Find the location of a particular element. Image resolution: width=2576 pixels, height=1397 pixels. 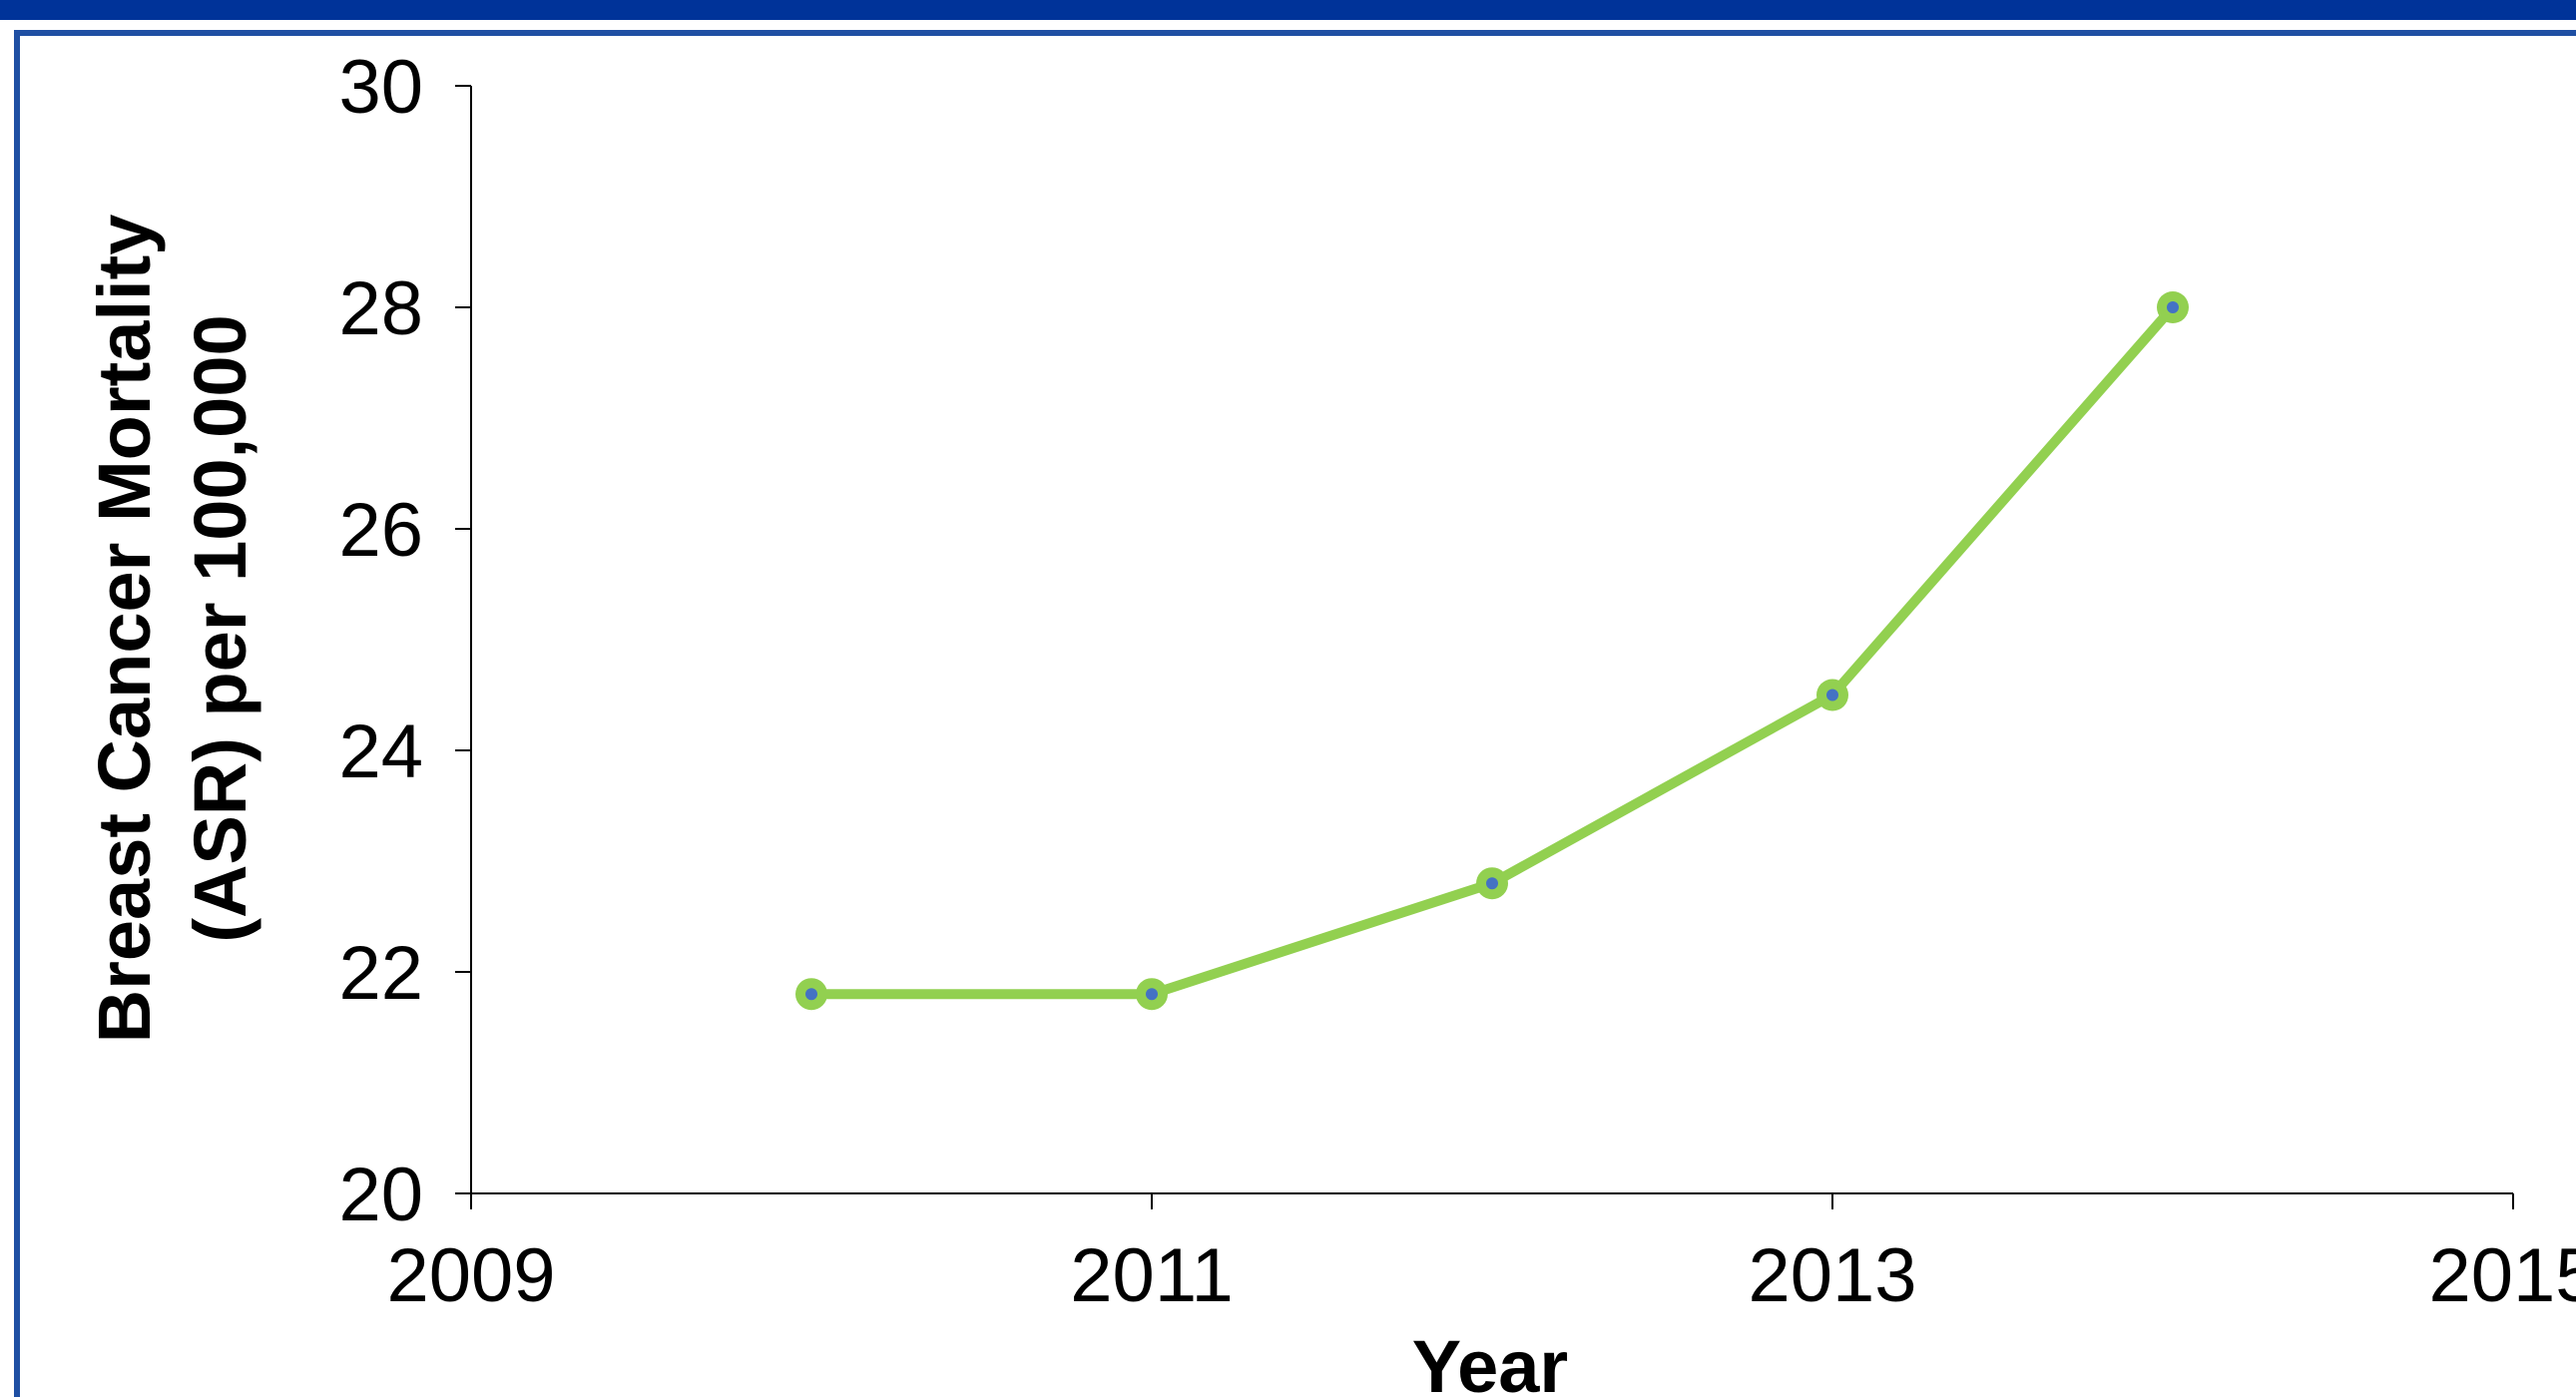

x-axis-title: Year is located at coordinates (1490, 1361).